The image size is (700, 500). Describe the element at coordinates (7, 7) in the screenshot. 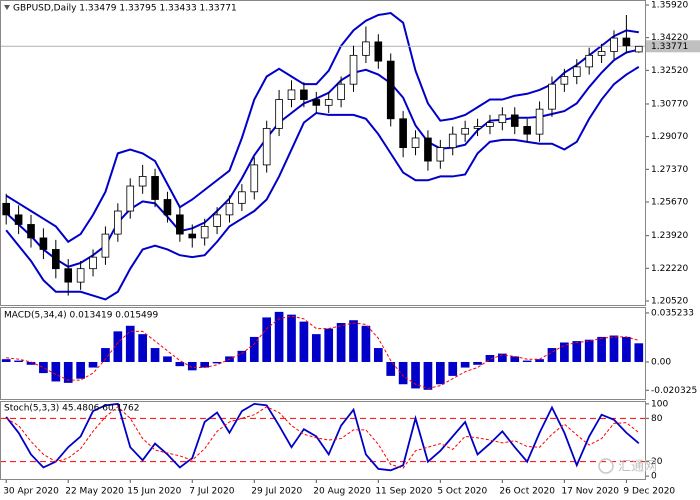

I see `symbol-icon` at that location.